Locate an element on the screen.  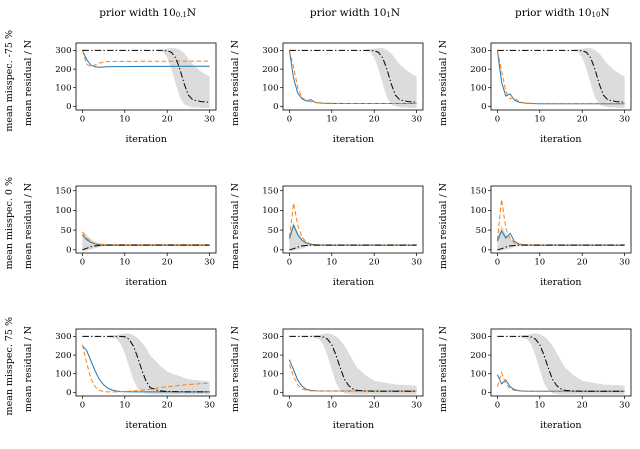
row-label-3: mean misspec. 75 % is located at coordinates (9, 366).